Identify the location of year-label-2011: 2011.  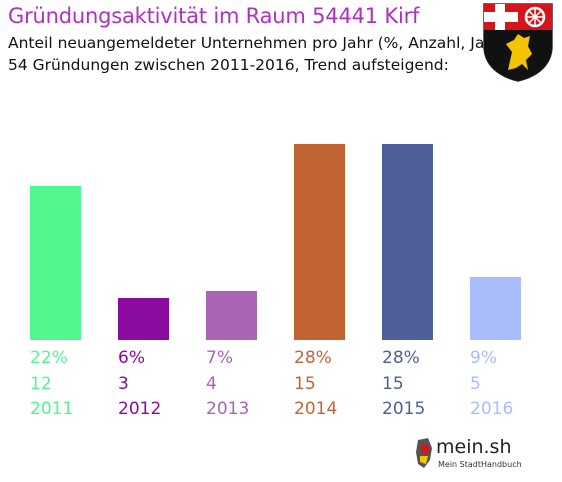
(52, 409).